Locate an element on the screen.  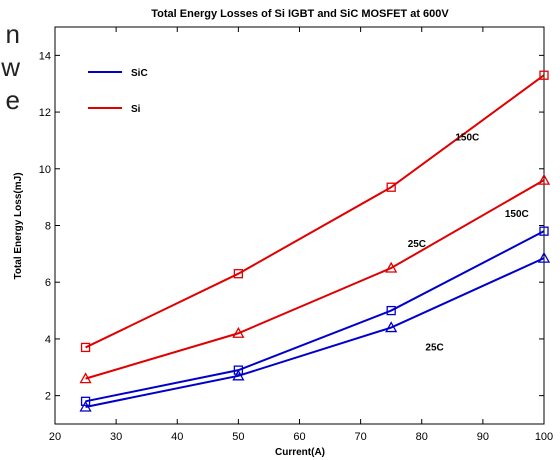
x-tick-label: 50 is located at coordinates (238, 437).